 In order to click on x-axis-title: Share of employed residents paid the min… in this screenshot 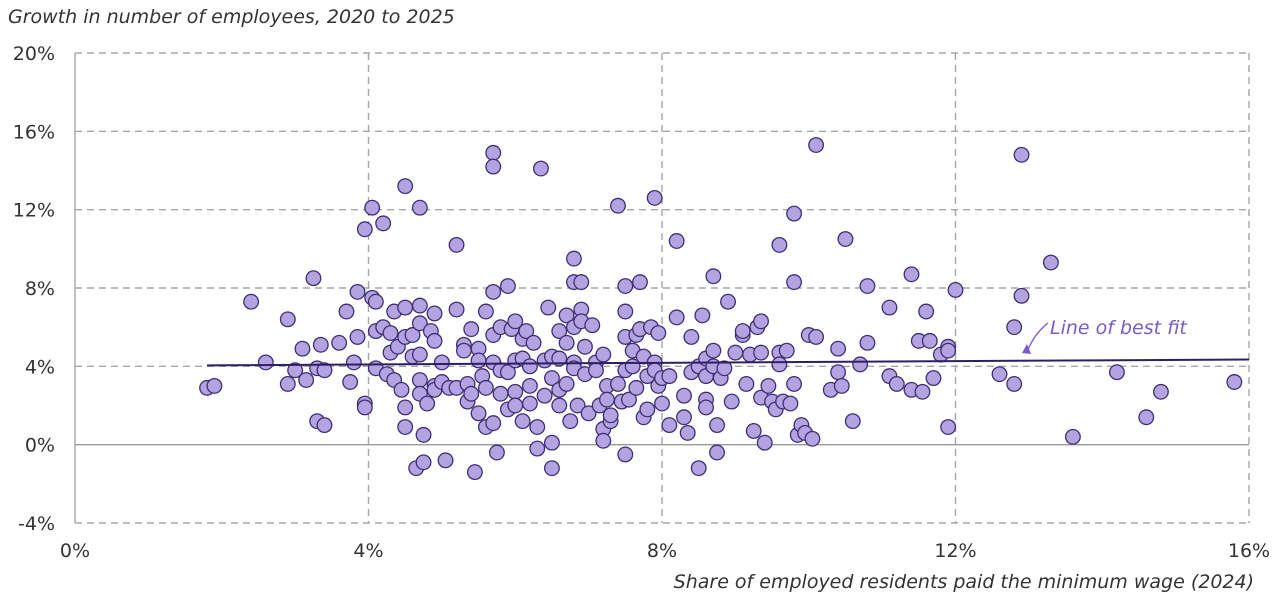, I will do `click(963, 582)`.